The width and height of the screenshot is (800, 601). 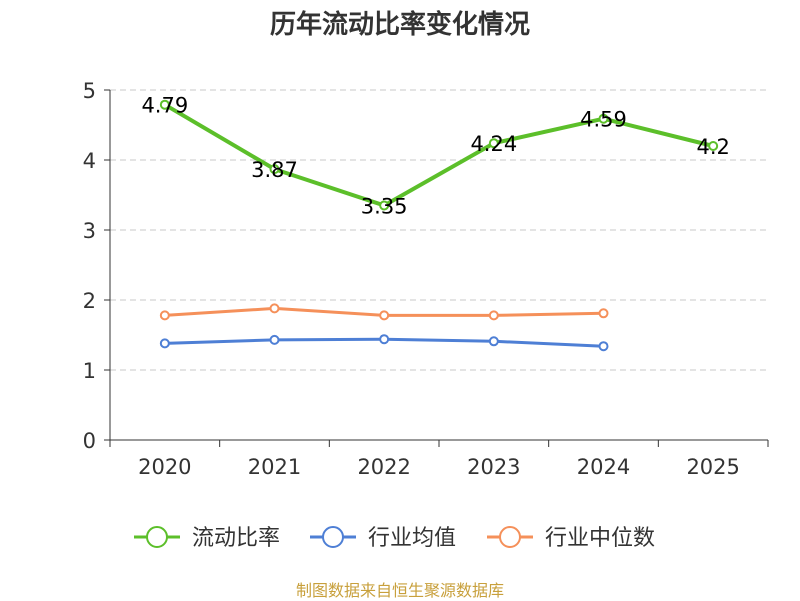 I want to click on series-0-point-2024, so click(x=603, y=118).